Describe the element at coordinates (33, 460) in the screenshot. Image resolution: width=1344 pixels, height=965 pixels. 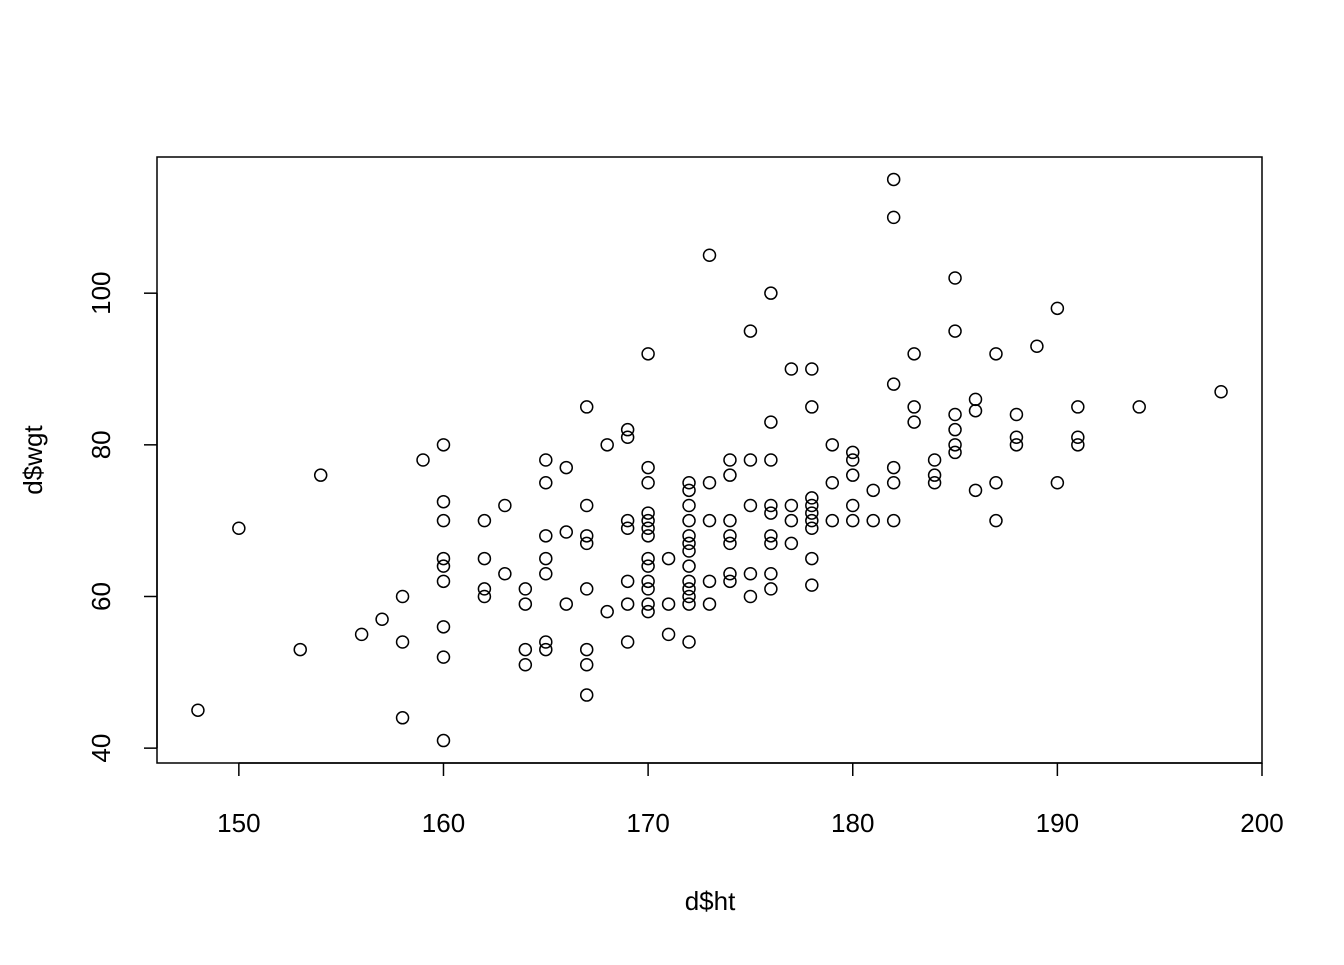
I see `y-axis-label: d$wgt` at that location.